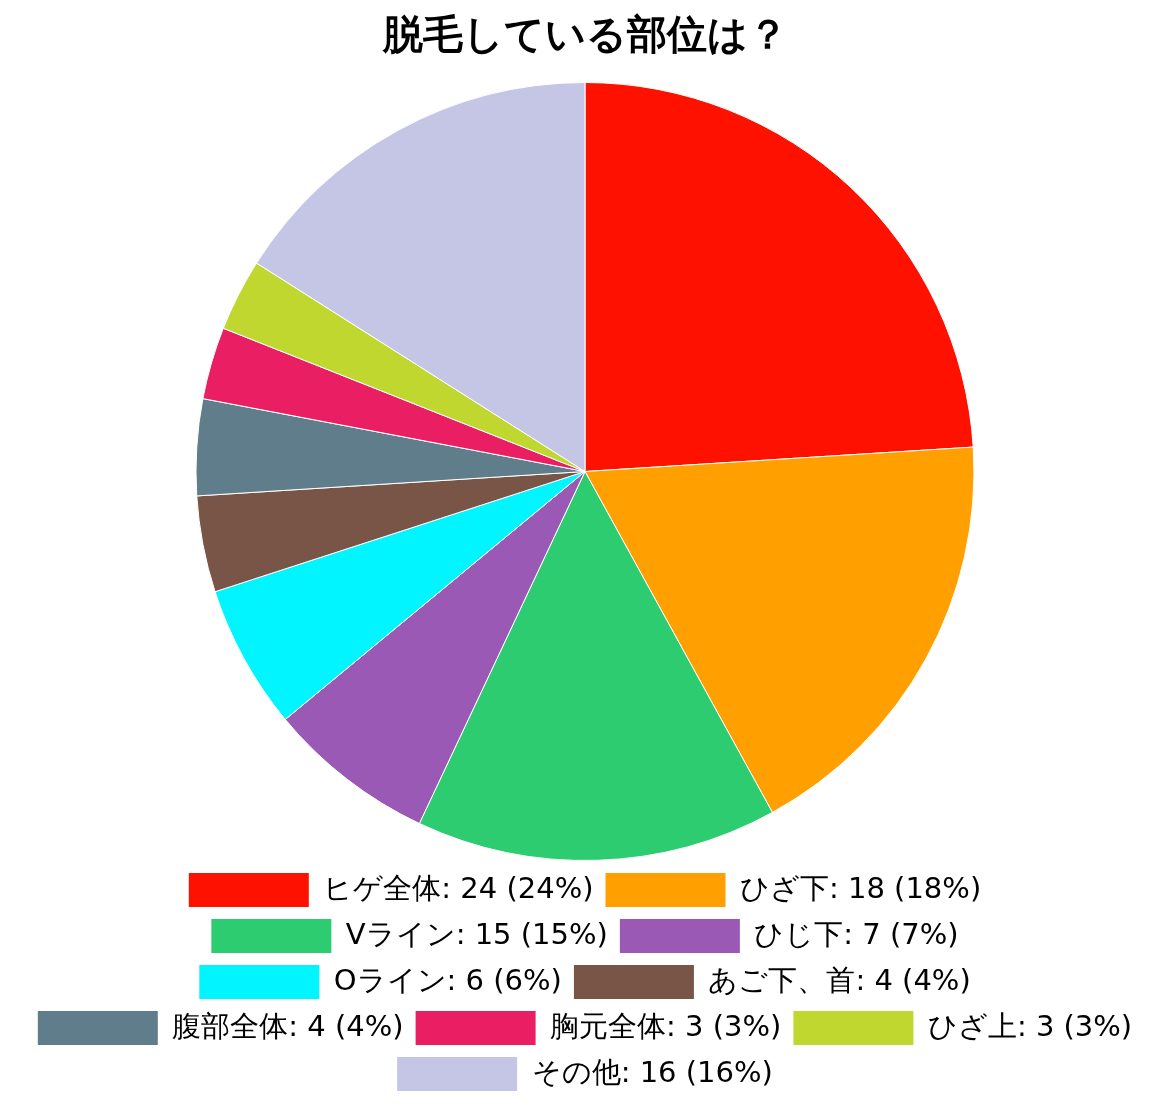 This screenshot has width=1170, height=1111. Describe the element at coordinates (652, 1071) in the screenshot. I see `legend-label: その他: 16 (16%)` at that location.